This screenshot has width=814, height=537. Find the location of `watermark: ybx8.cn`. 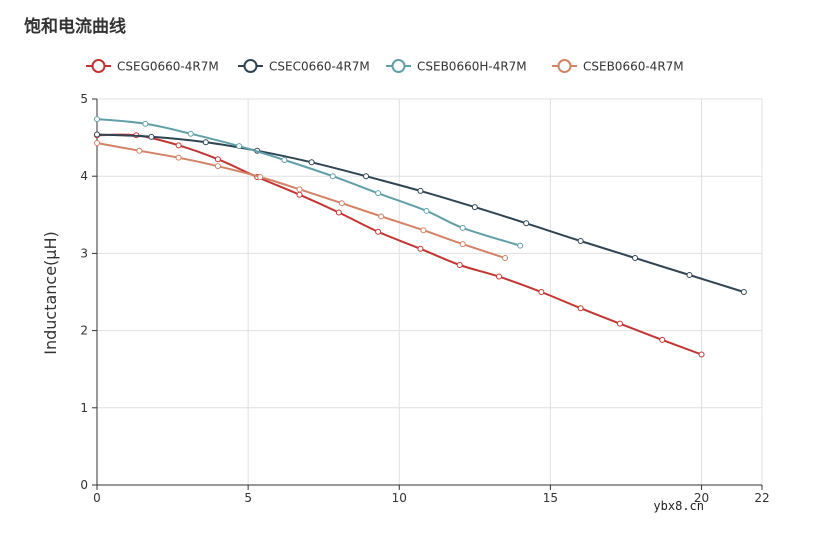

watermark: ybx8.cn is located at coordinates (678, 506).